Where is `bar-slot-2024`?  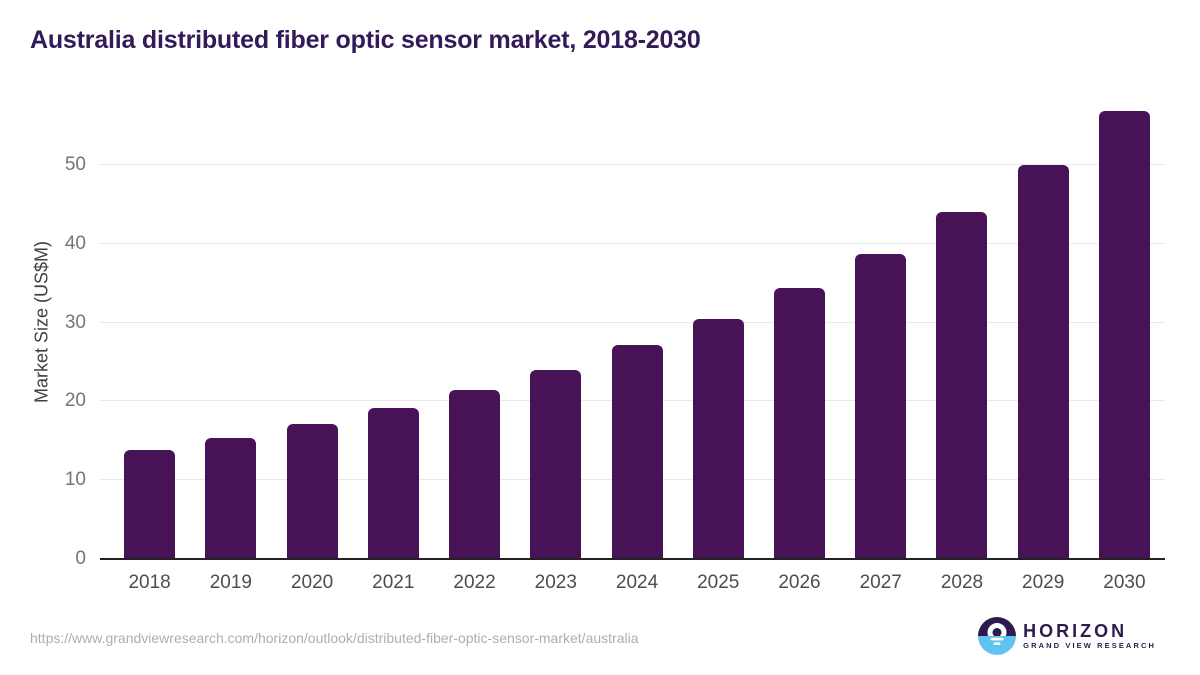 bar-slot-2024 is located at coordinates (636, 334).